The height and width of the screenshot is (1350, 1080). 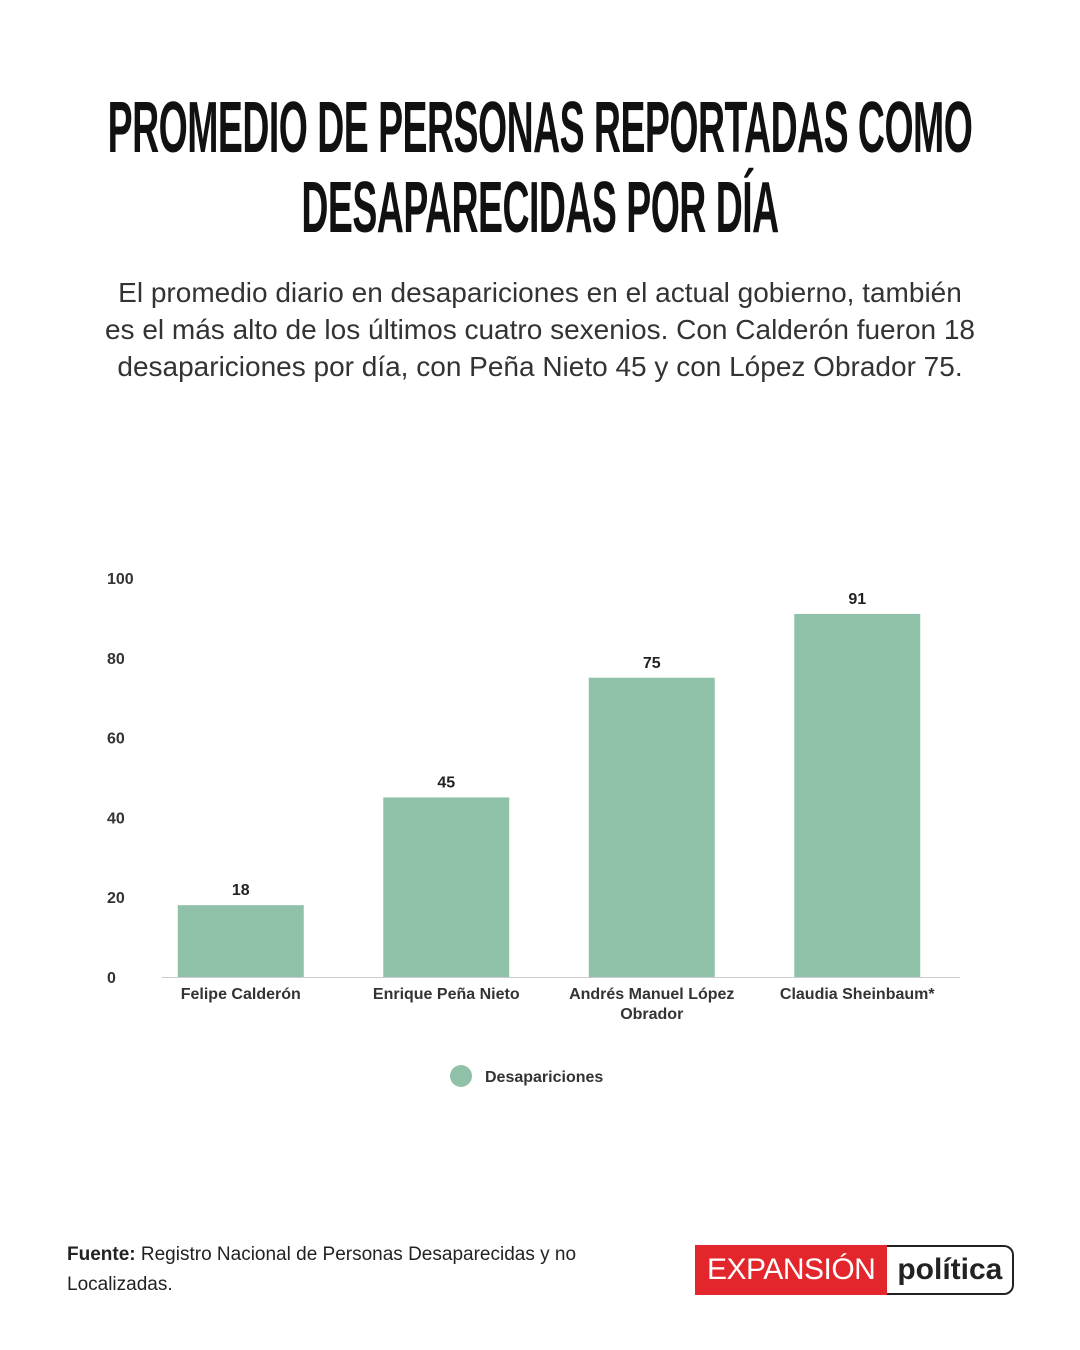 I want to click on y-tick-label: 60, so click(x=116, y=739).